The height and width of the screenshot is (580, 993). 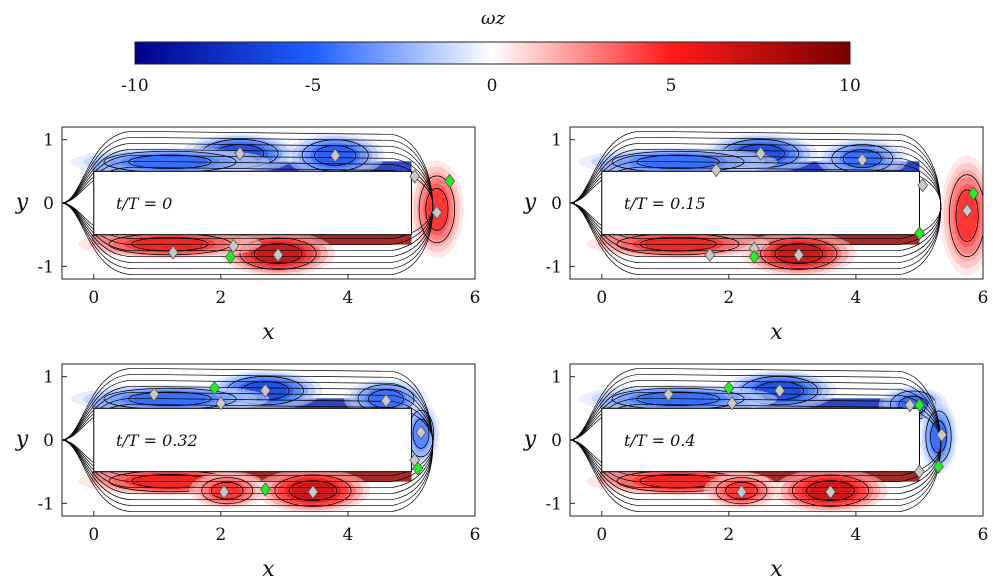 I want to click on colorbar-tick: -5, so click(x=313, y=86).